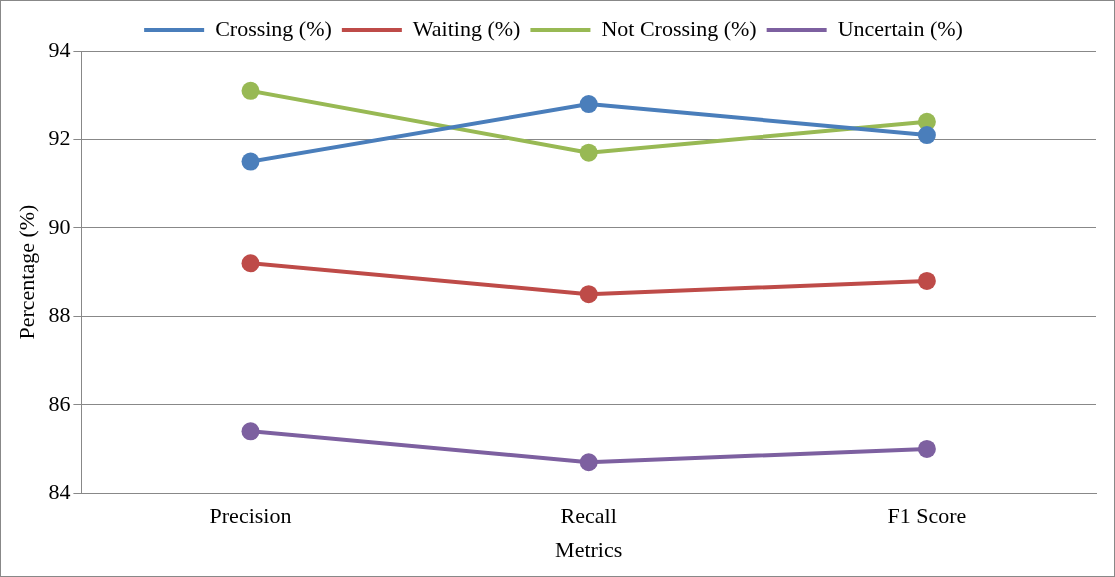 The height and width of the screenshot is (577, 1115). What do you see at coordinates (927, 516) in the screenshot?
I see `x-tick-label: F1 Score` at bounding box center [927, 516].